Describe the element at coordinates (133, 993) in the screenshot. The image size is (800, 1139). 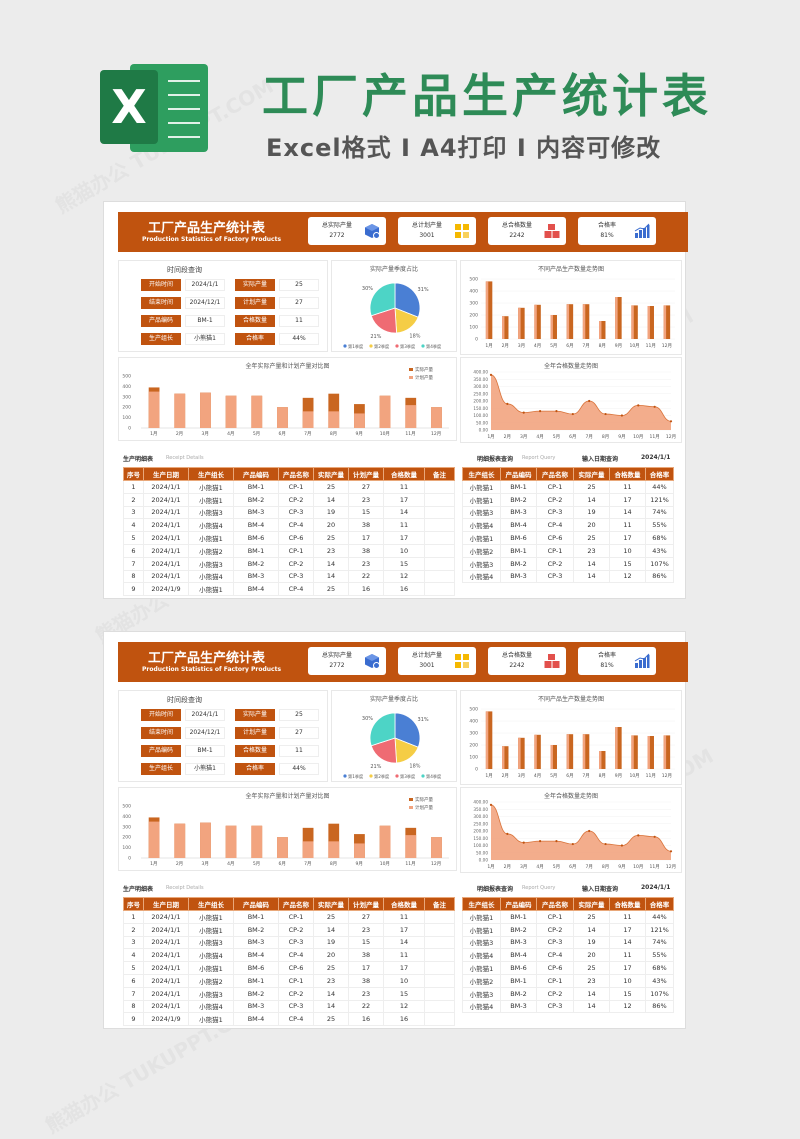
I see `table-cell: 7` at that location.